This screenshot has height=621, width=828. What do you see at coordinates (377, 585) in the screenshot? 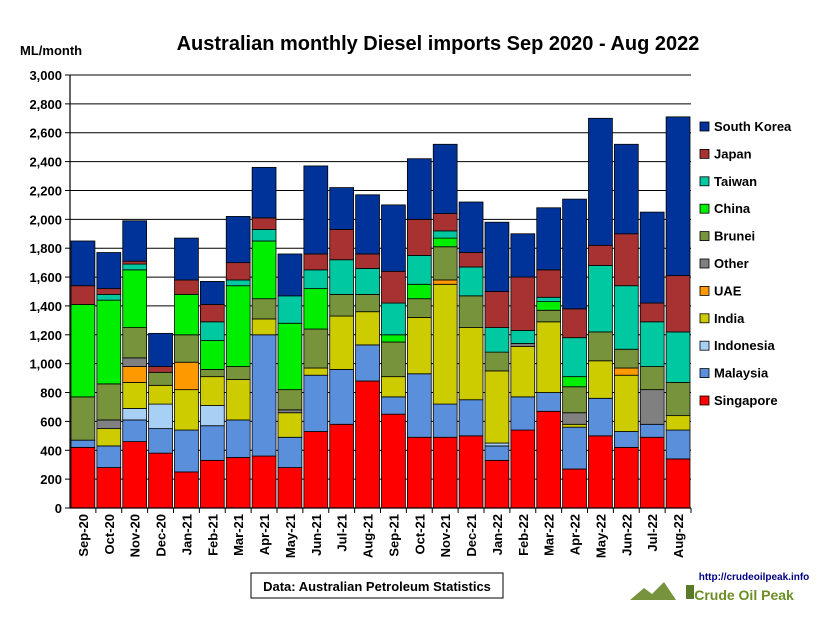
I see `source-note: Data: Australian Petroleum Statistics` at bounding box center [377, 585].